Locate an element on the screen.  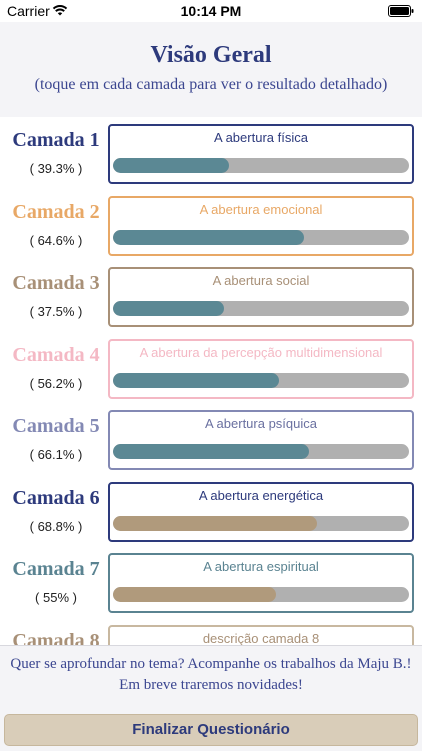
status-bar: Carrier 10:14 PM is located at coordinates (211, 11).